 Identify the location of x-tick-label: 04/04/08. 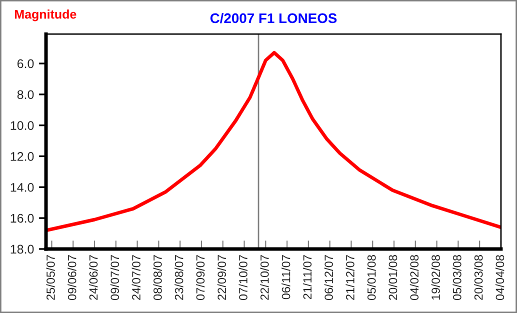
(499, 277).